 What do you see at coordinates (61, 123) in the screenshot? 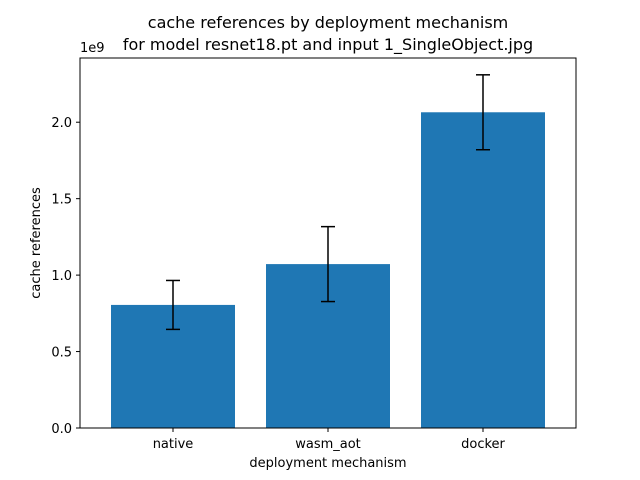
I see `y-tick-label-4: 2.0` at bounding box center [61, 123].